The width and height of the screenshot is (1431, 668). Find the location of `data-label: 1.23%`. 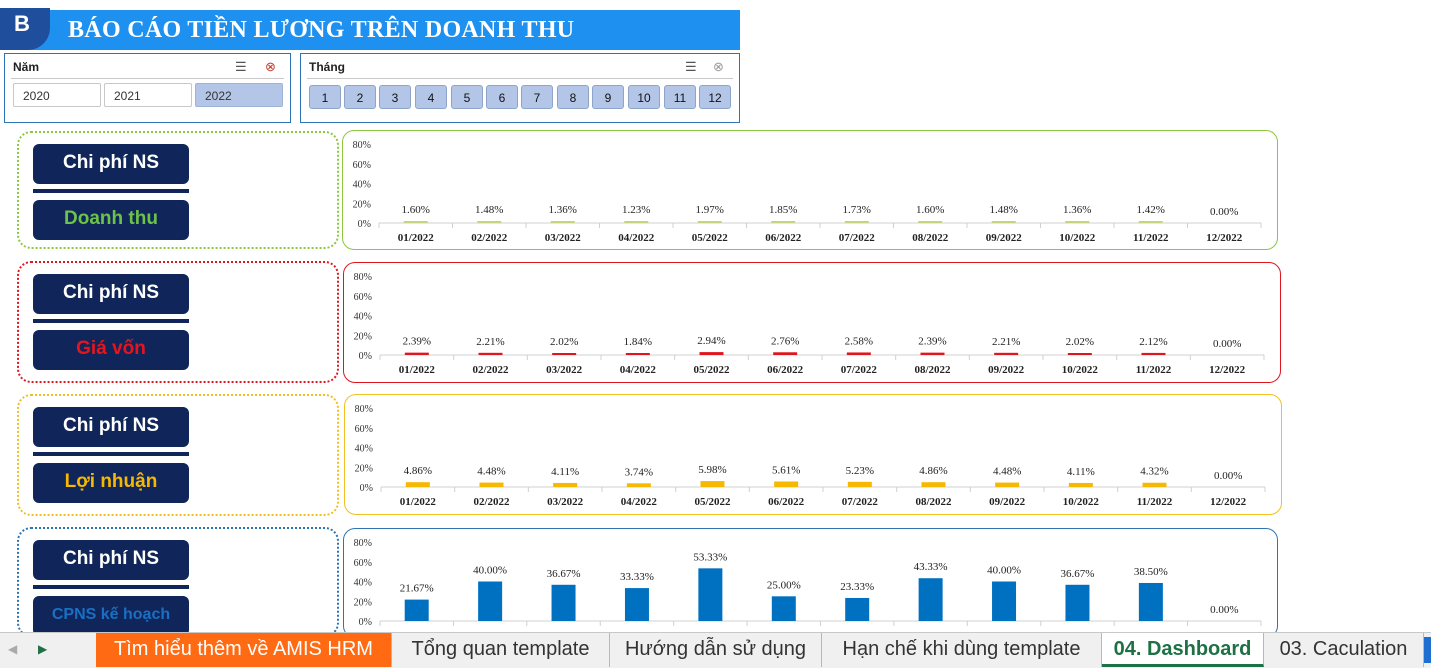

data-label: 1.23% is located at coordinates (636, 210).